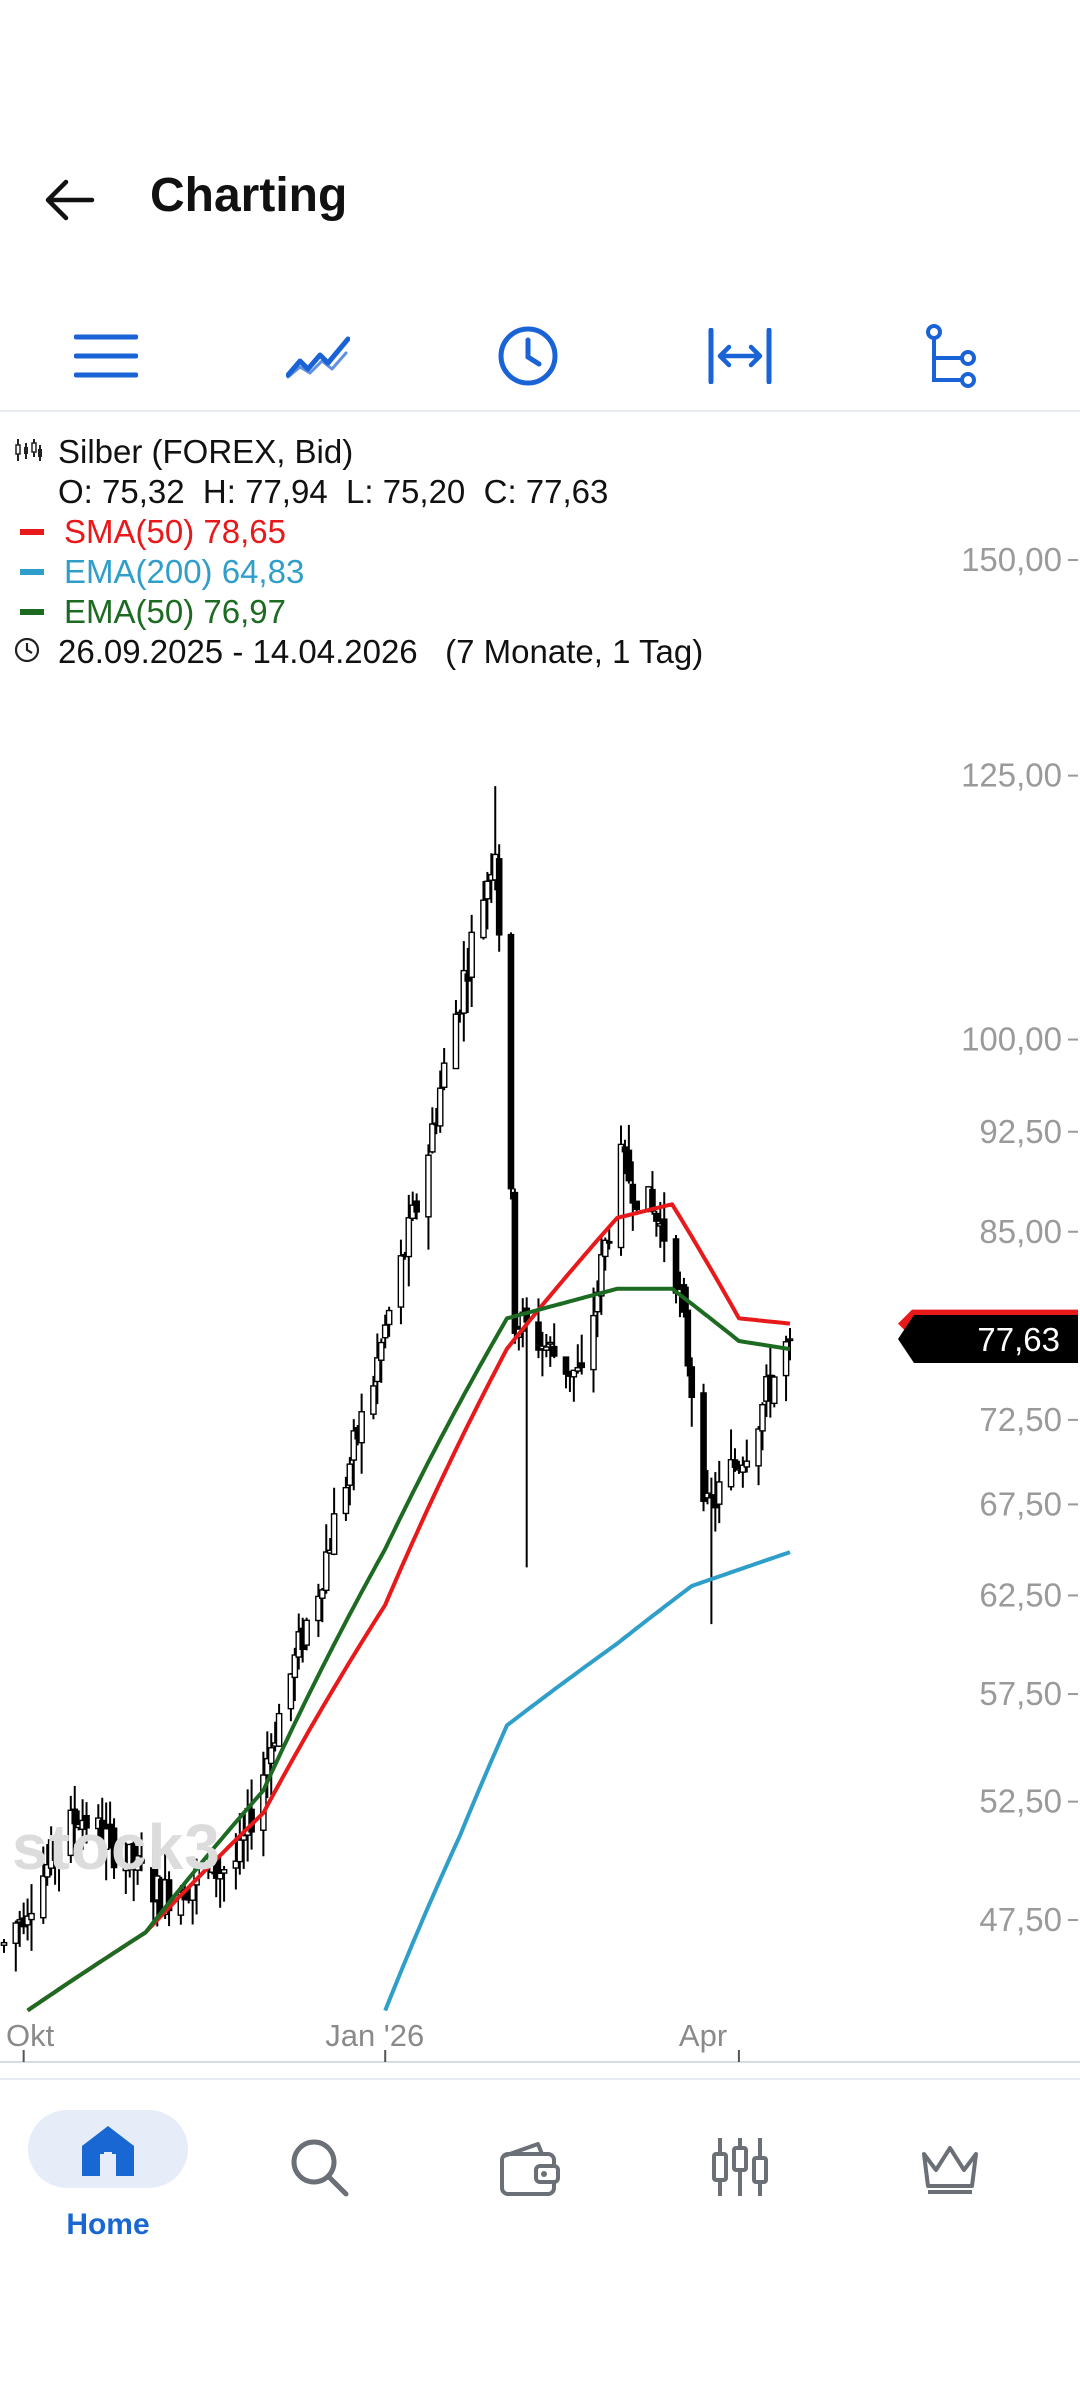 The image size is (1080, 2400). I want to click on nav-home-label: Home, so click(108, 2224).